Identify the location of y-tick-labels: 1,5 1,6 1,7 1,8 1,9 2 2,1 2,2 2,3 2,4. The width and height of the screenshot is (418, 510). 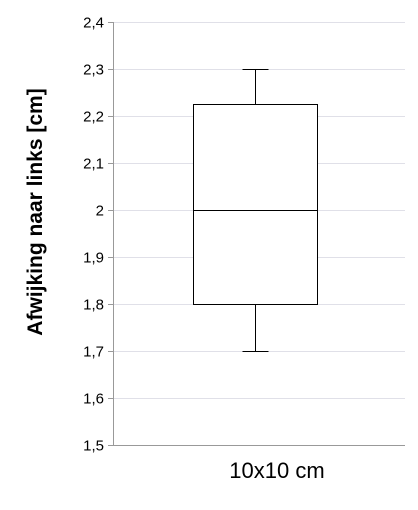
(93, 235).